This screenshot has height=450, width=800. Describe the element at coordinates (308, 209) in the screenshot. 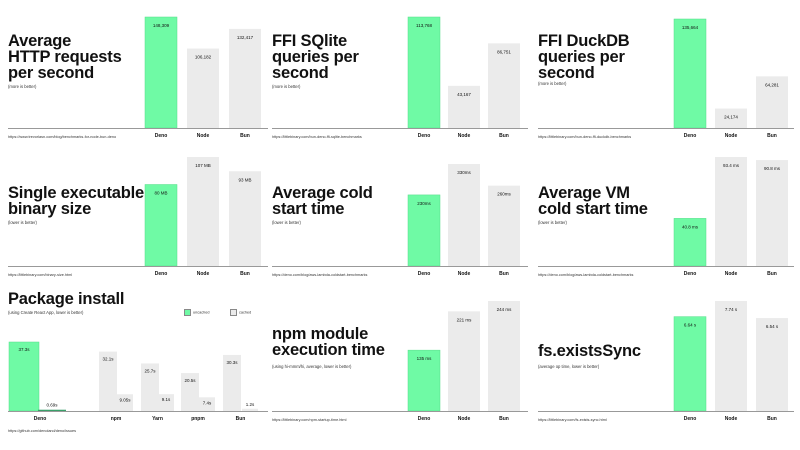

I see `title-line: start time` at that location.